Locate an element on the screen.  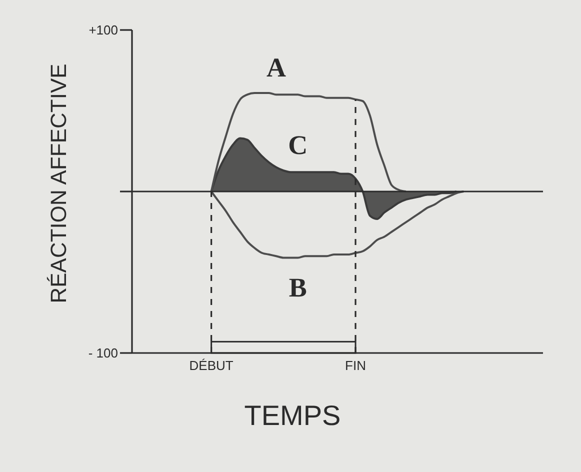
series-label: B is located at coordinates (297, 287).